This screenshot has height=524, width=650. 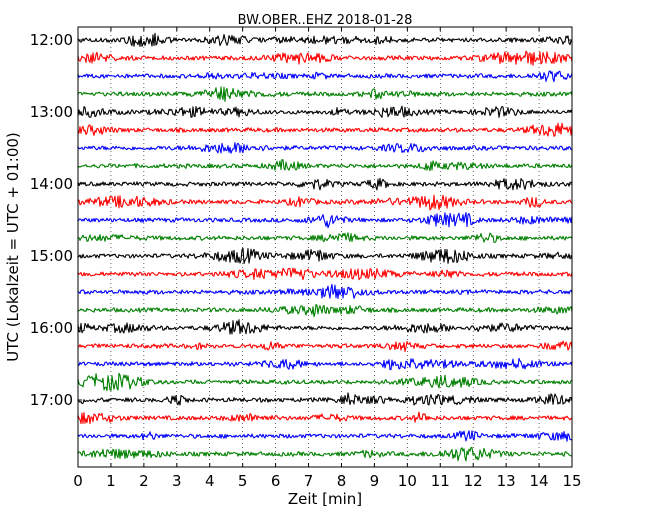 What do you see at coordinates (13, 247) in the screenshot?
I see `y-axis-label: UTC (Lokalzeit = UTC + 01:00)` at bounding box center [13, 247].